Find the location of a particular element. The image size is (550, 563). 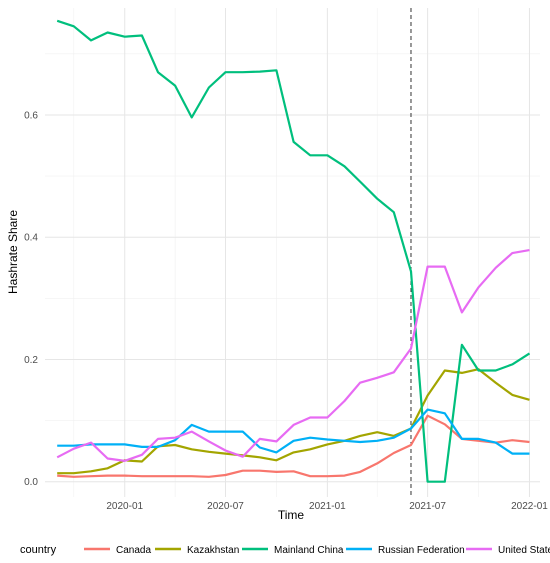

legend-item-mainland-china: Mainland China is located at coordinates (293, 550).